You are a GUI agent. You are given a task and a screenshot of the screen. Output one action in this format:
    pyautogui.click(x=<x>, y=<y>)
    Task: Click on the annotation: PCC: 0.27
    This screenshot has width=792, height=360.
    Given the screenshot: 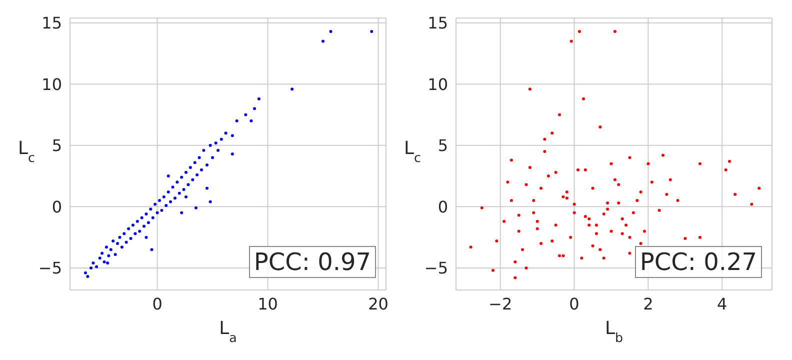 What is the action you would take?
    pyautogui.click(x=698, y=262)
    